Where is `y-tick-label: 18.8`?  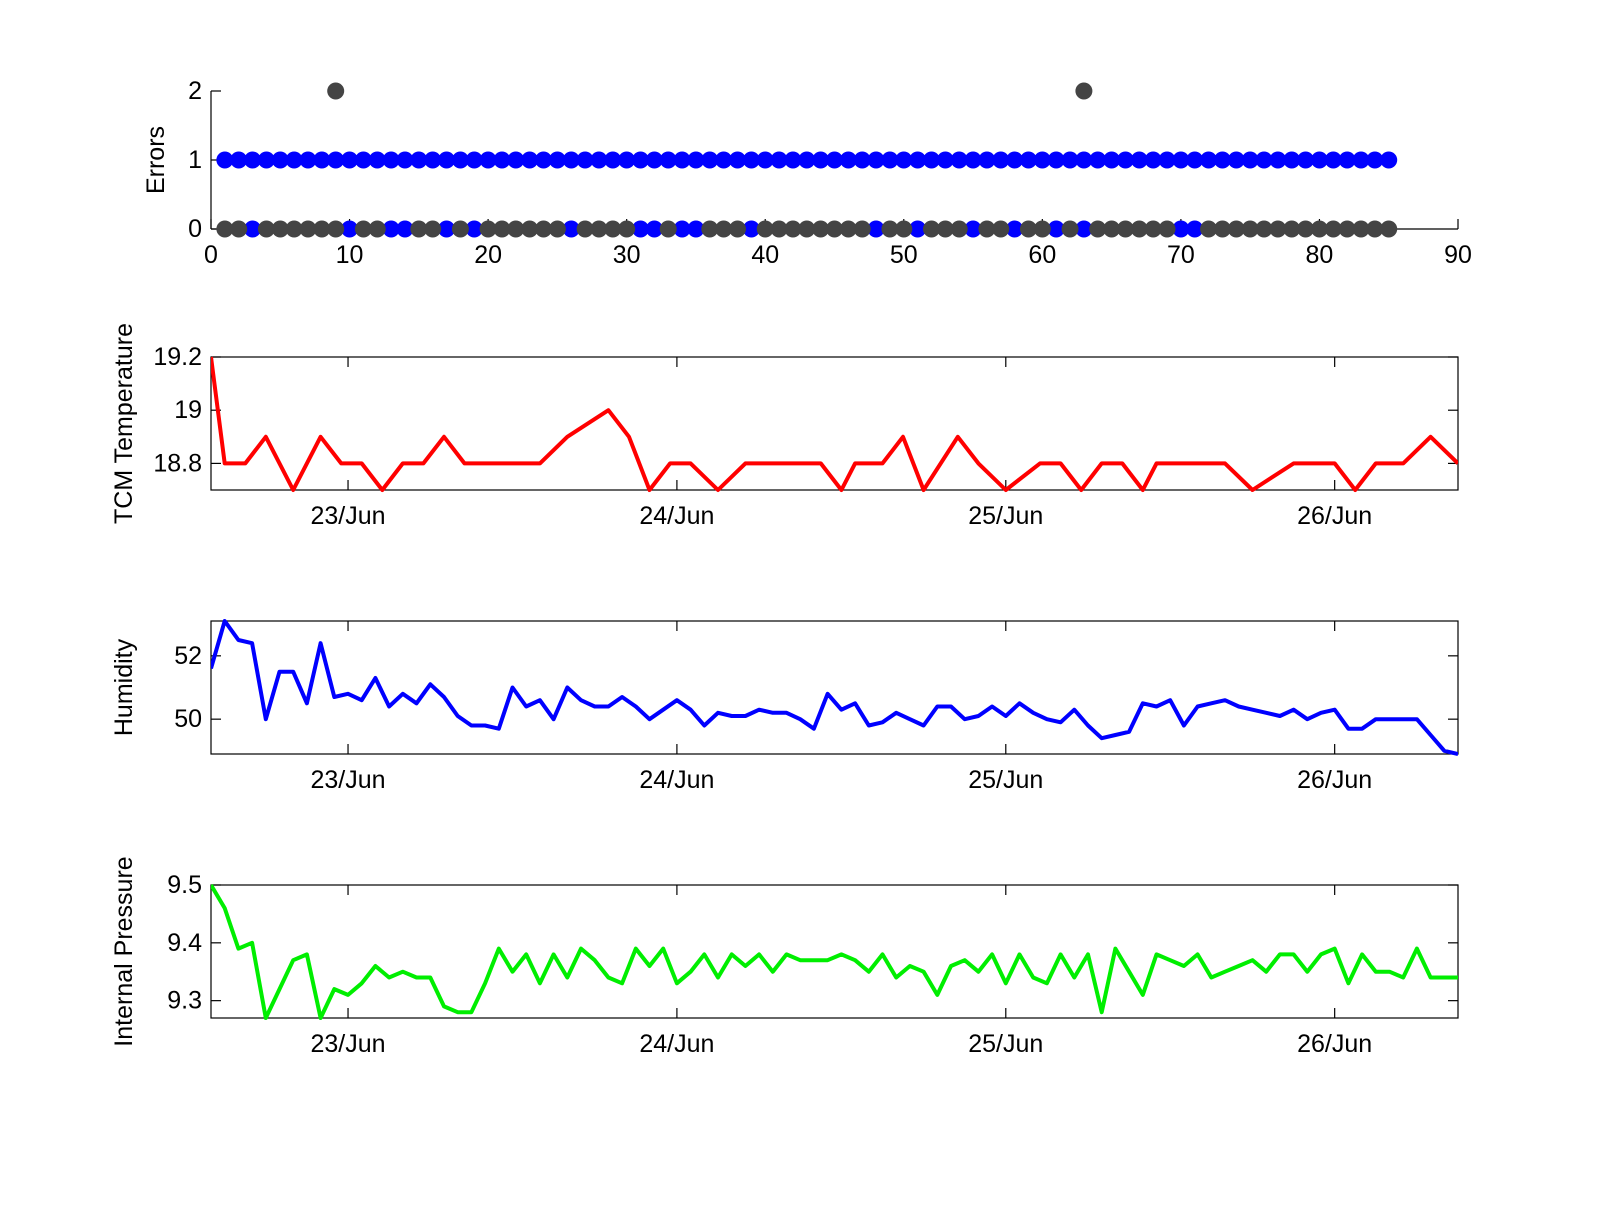
y-tick-label: 18.8 is located at coordinates (177, 463).